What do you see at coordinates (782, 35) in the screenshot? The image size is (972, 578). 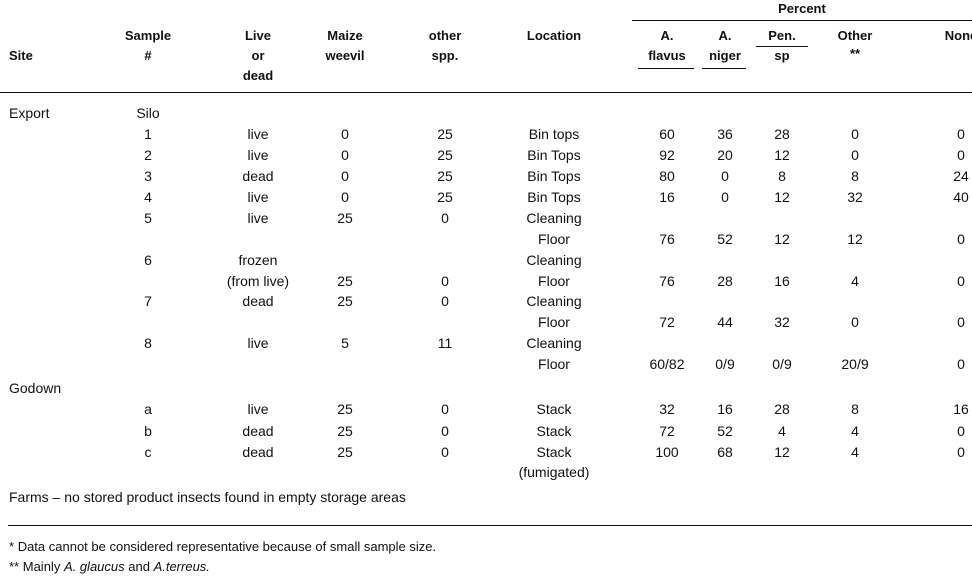 I see `pen-header: Pen.` at bounding box center [782, 35].